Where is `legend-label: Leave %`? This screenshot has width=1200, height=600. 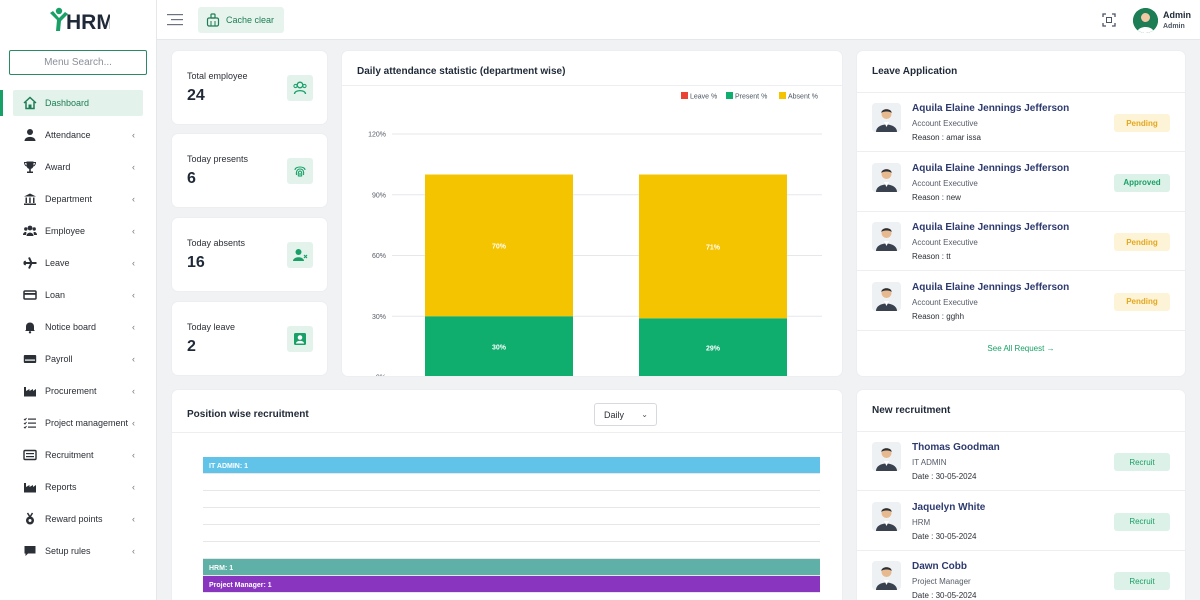 legend-label: Leave % is located at coordinates (703, 97).